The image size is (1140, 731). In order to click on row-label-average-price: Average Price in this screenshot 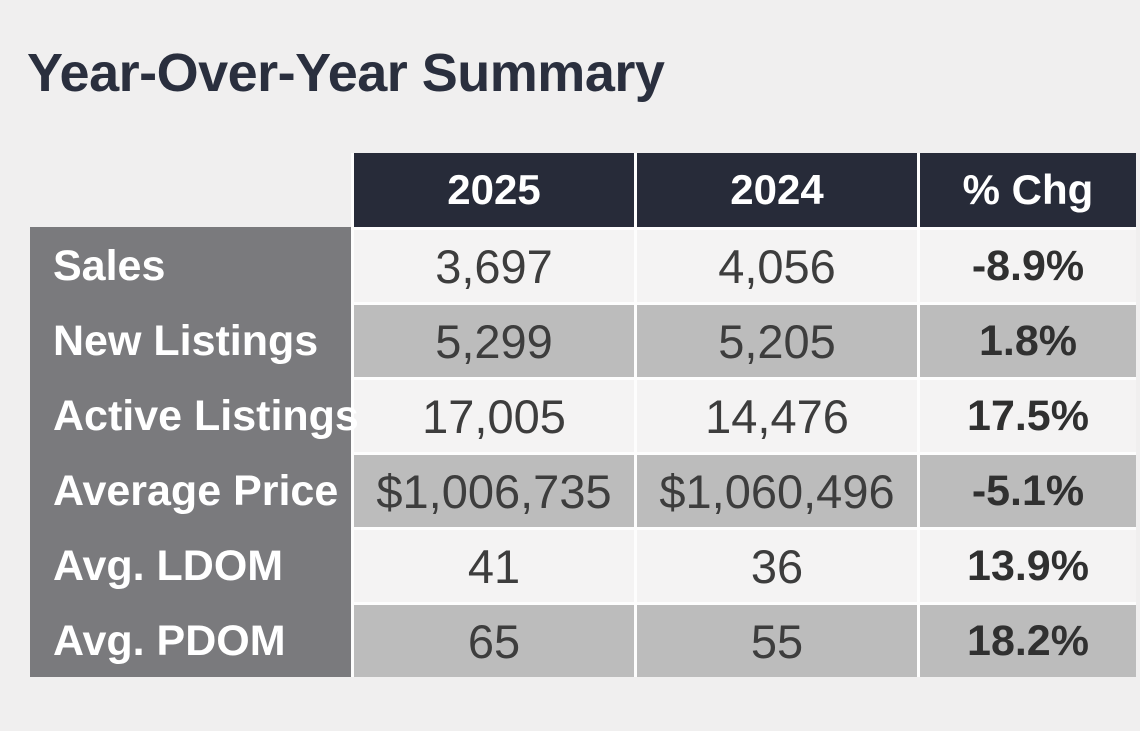, I will do `click(196, 490)`.